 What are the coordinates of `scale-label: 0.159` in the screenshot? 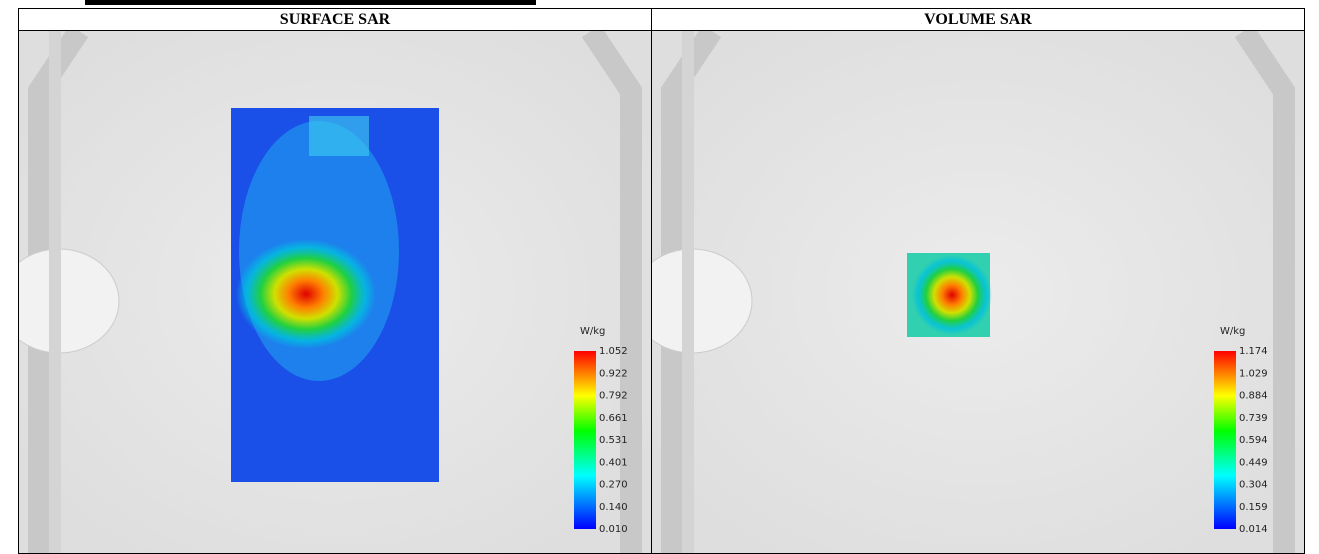 It's located at (1253, 507).